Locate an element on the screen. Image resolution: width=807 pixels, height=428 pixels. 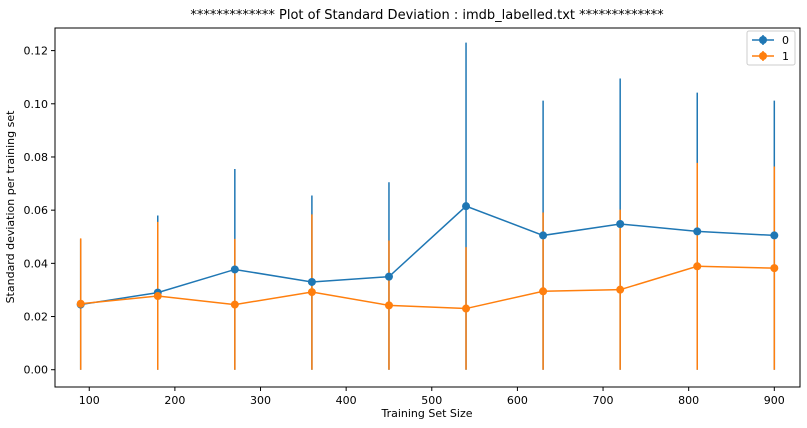
x-tick-label: 900 is located at coordinates (774, 400).